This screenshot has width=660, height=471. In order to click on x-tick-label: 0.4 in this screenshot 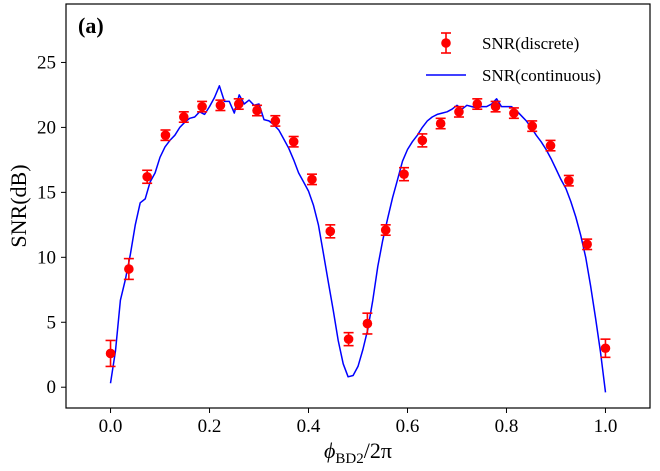, I will do `click(309, 426)`.